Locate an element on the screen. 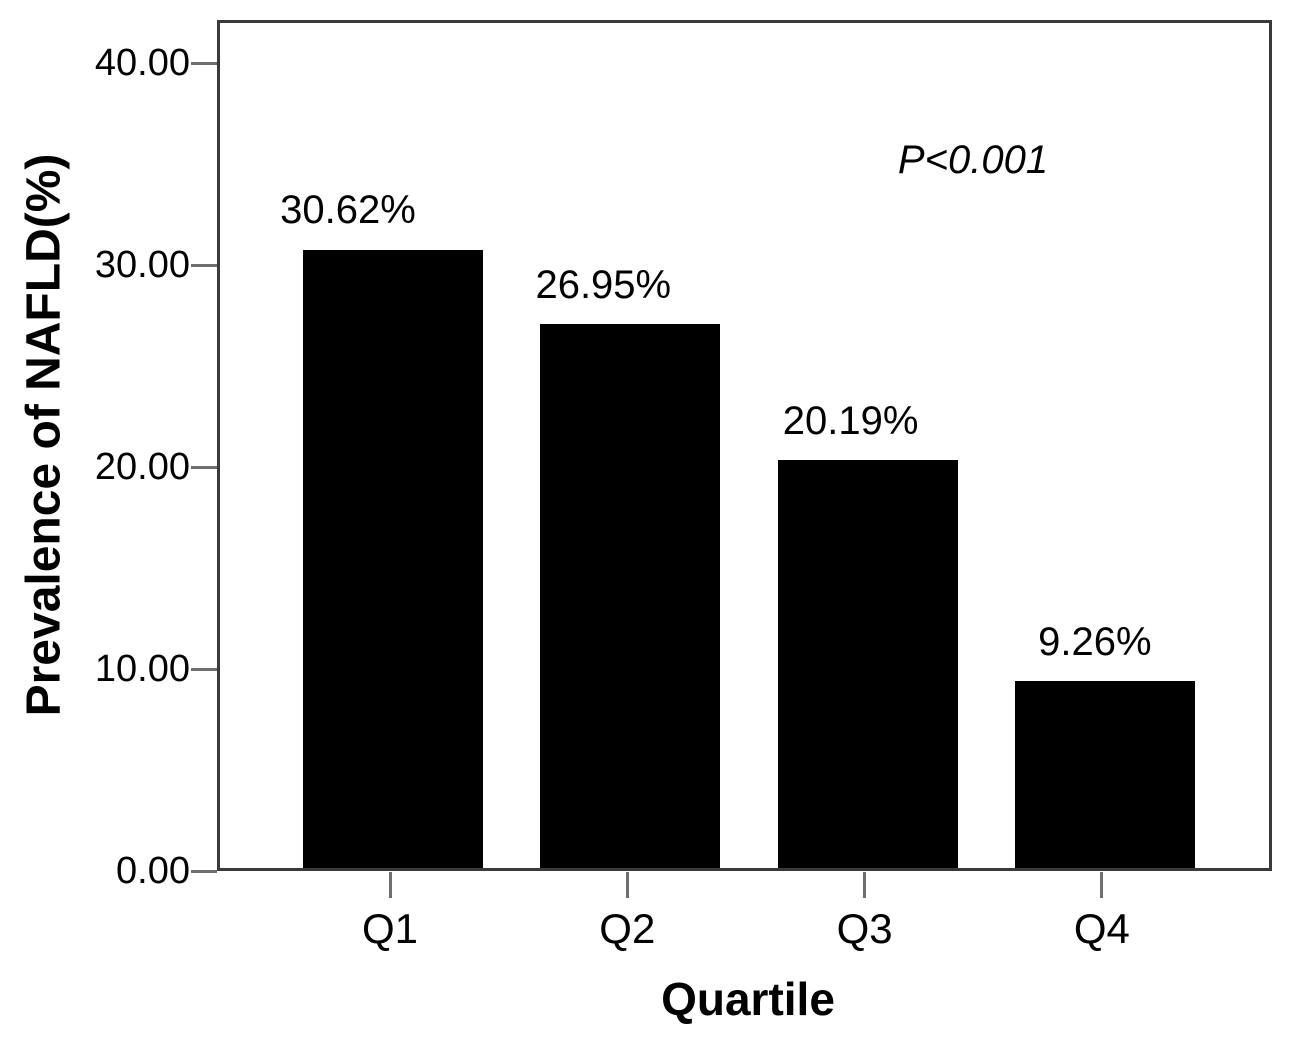  value-label-q2: 26.95% is located at coordinates (603, 284).